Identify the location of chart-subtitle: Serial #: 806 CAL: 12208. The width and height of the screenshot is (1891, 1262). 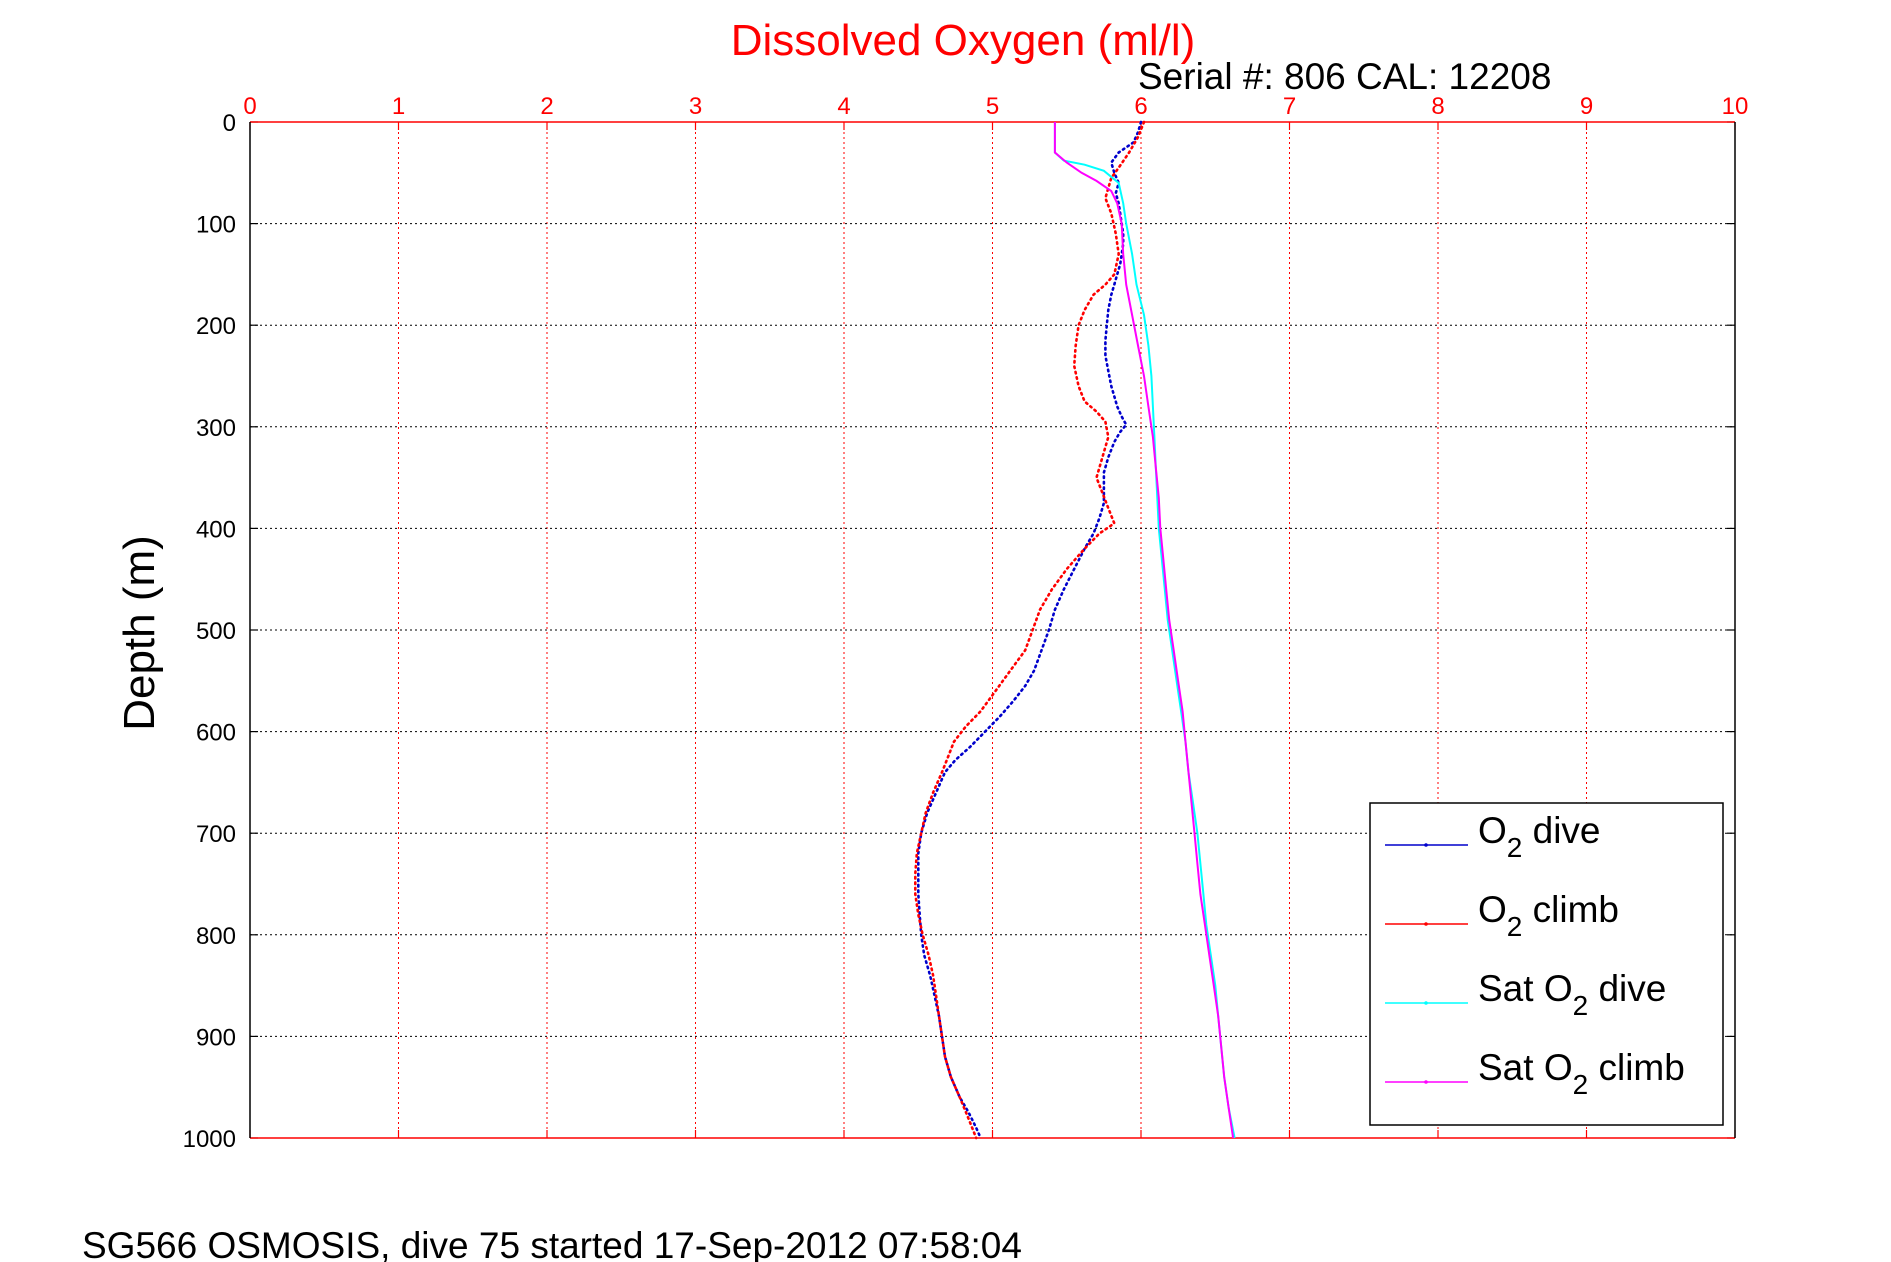
(1344, 76).